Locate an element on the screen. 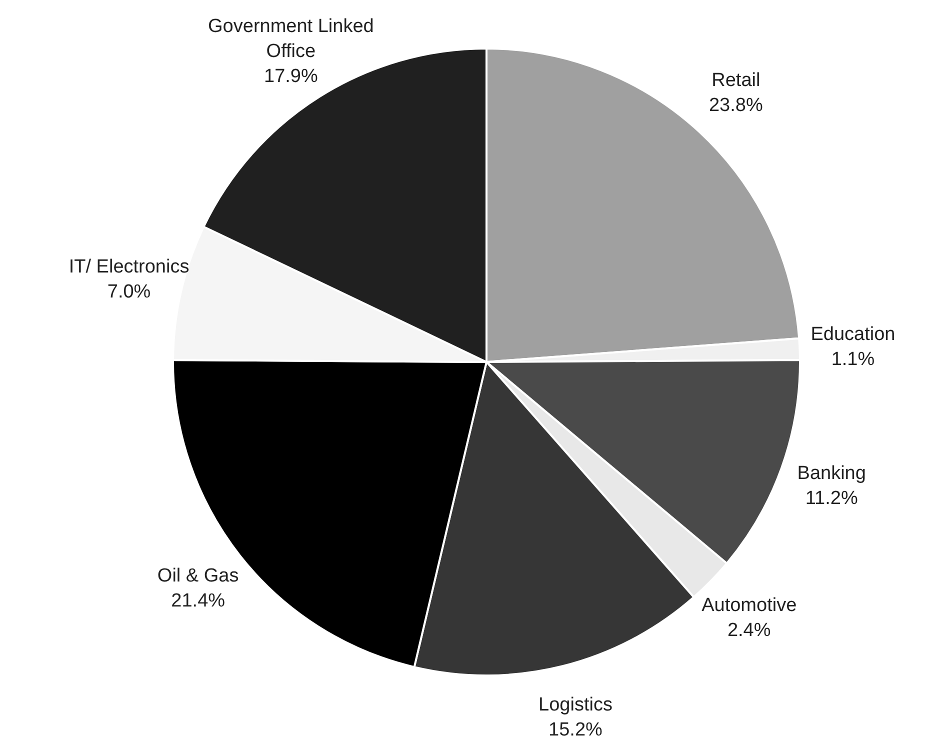  data-label: 1.1% is located at coordinates (853, 359).